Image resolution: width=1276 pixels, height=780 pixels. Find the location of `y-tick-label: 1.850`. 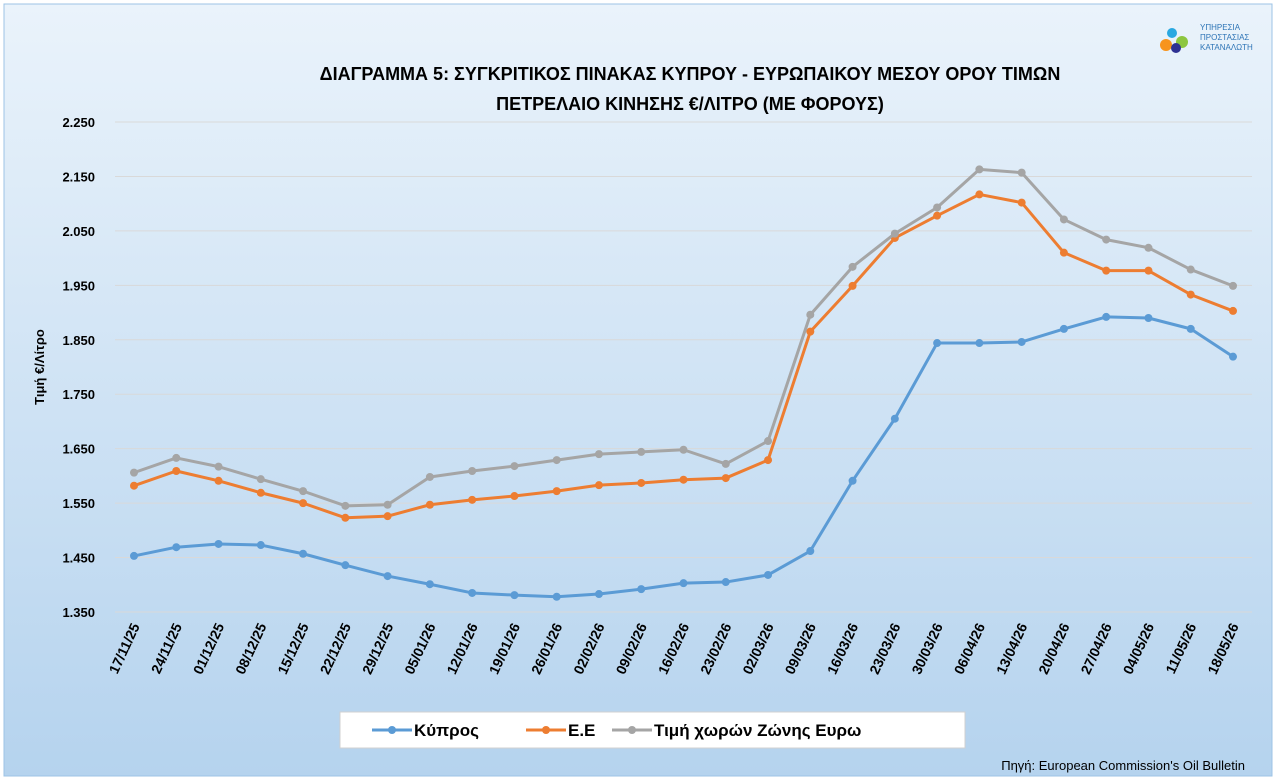

y-tick-label: 1.850 is located at coordinates (78, 340).